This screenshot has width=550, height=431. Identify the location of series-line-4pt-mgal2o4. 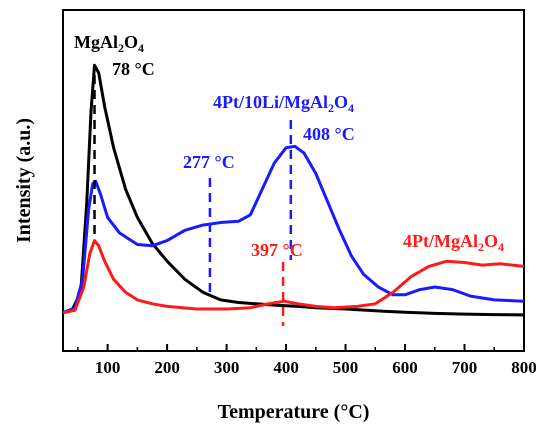
(293, 277).